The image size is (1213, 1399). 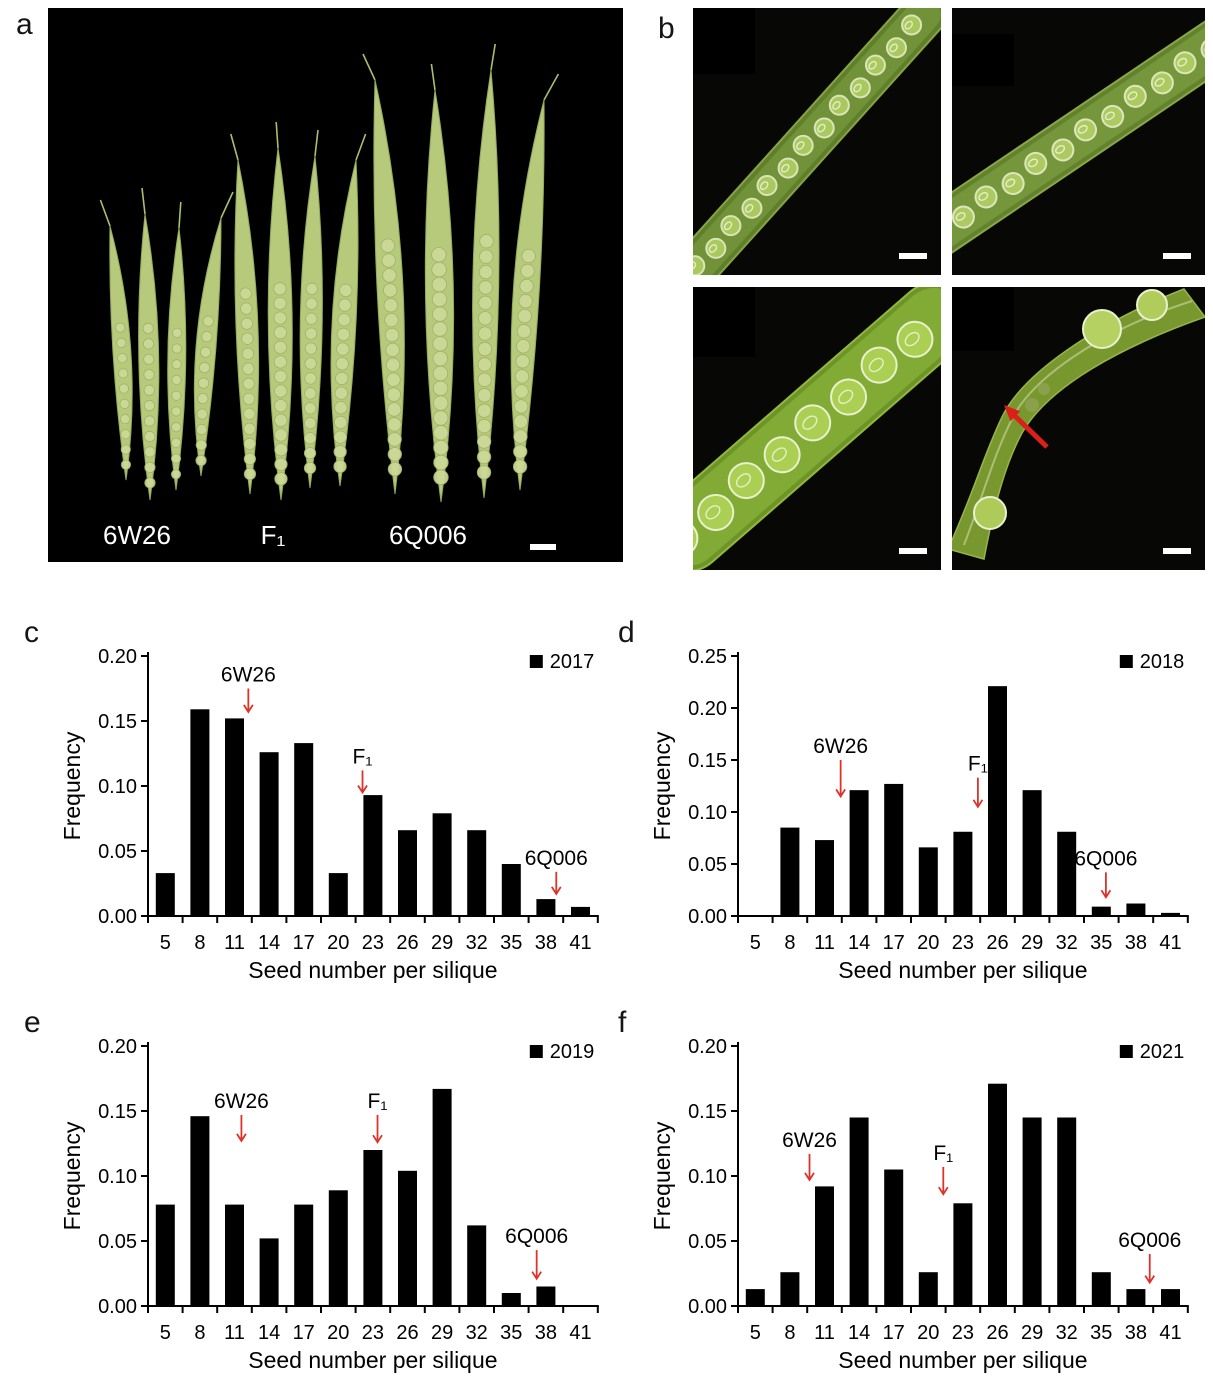 I want to click on scale-bar, so click(x=1177, y=256).